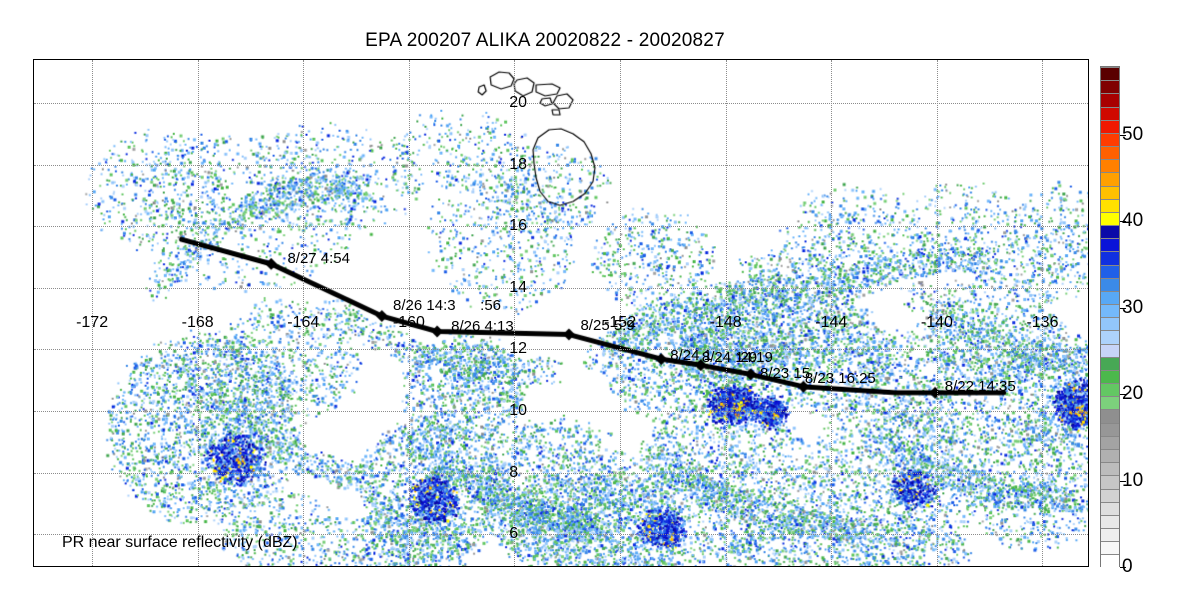 Image resolution: width=1192 pixels, height=590 pixels. I want to click on colorbar-tick-label: 40, so click(1133, 221).